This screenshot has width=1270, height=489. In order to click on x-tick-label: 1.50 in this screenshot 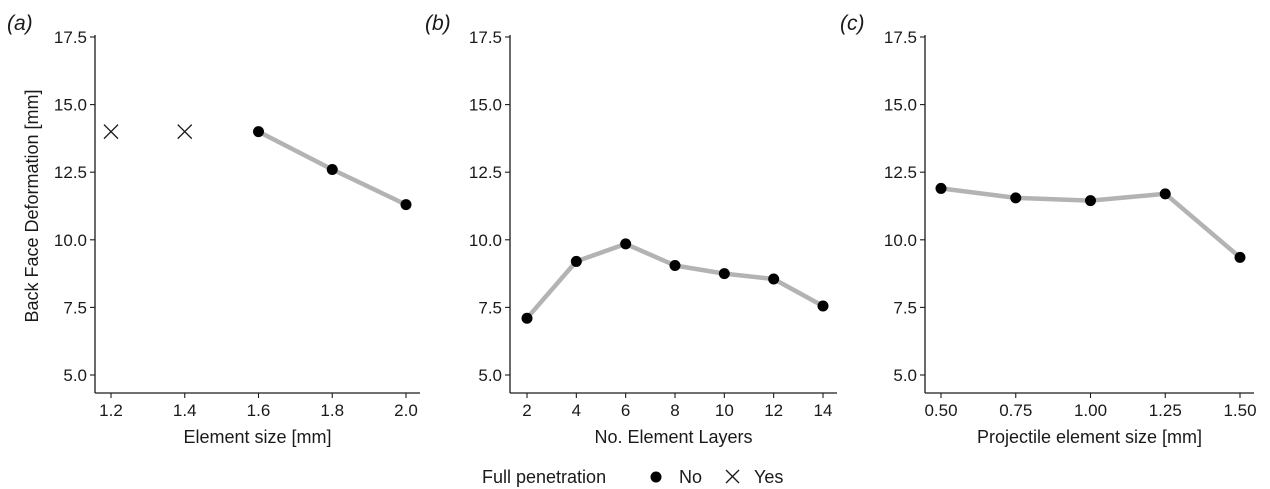, I will do `click(1239, 410)`.